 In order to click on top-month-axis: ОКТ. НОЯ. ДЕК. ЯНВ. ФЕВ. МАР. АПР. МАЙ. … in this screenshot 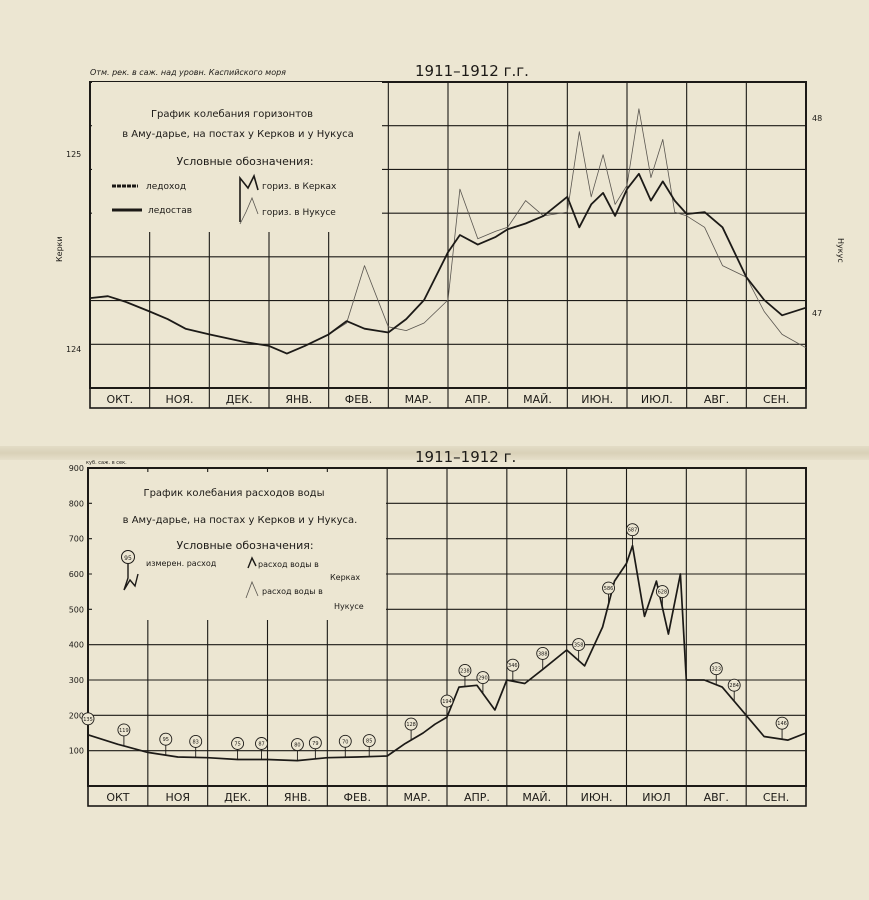, I will do `click(447, 399)`.